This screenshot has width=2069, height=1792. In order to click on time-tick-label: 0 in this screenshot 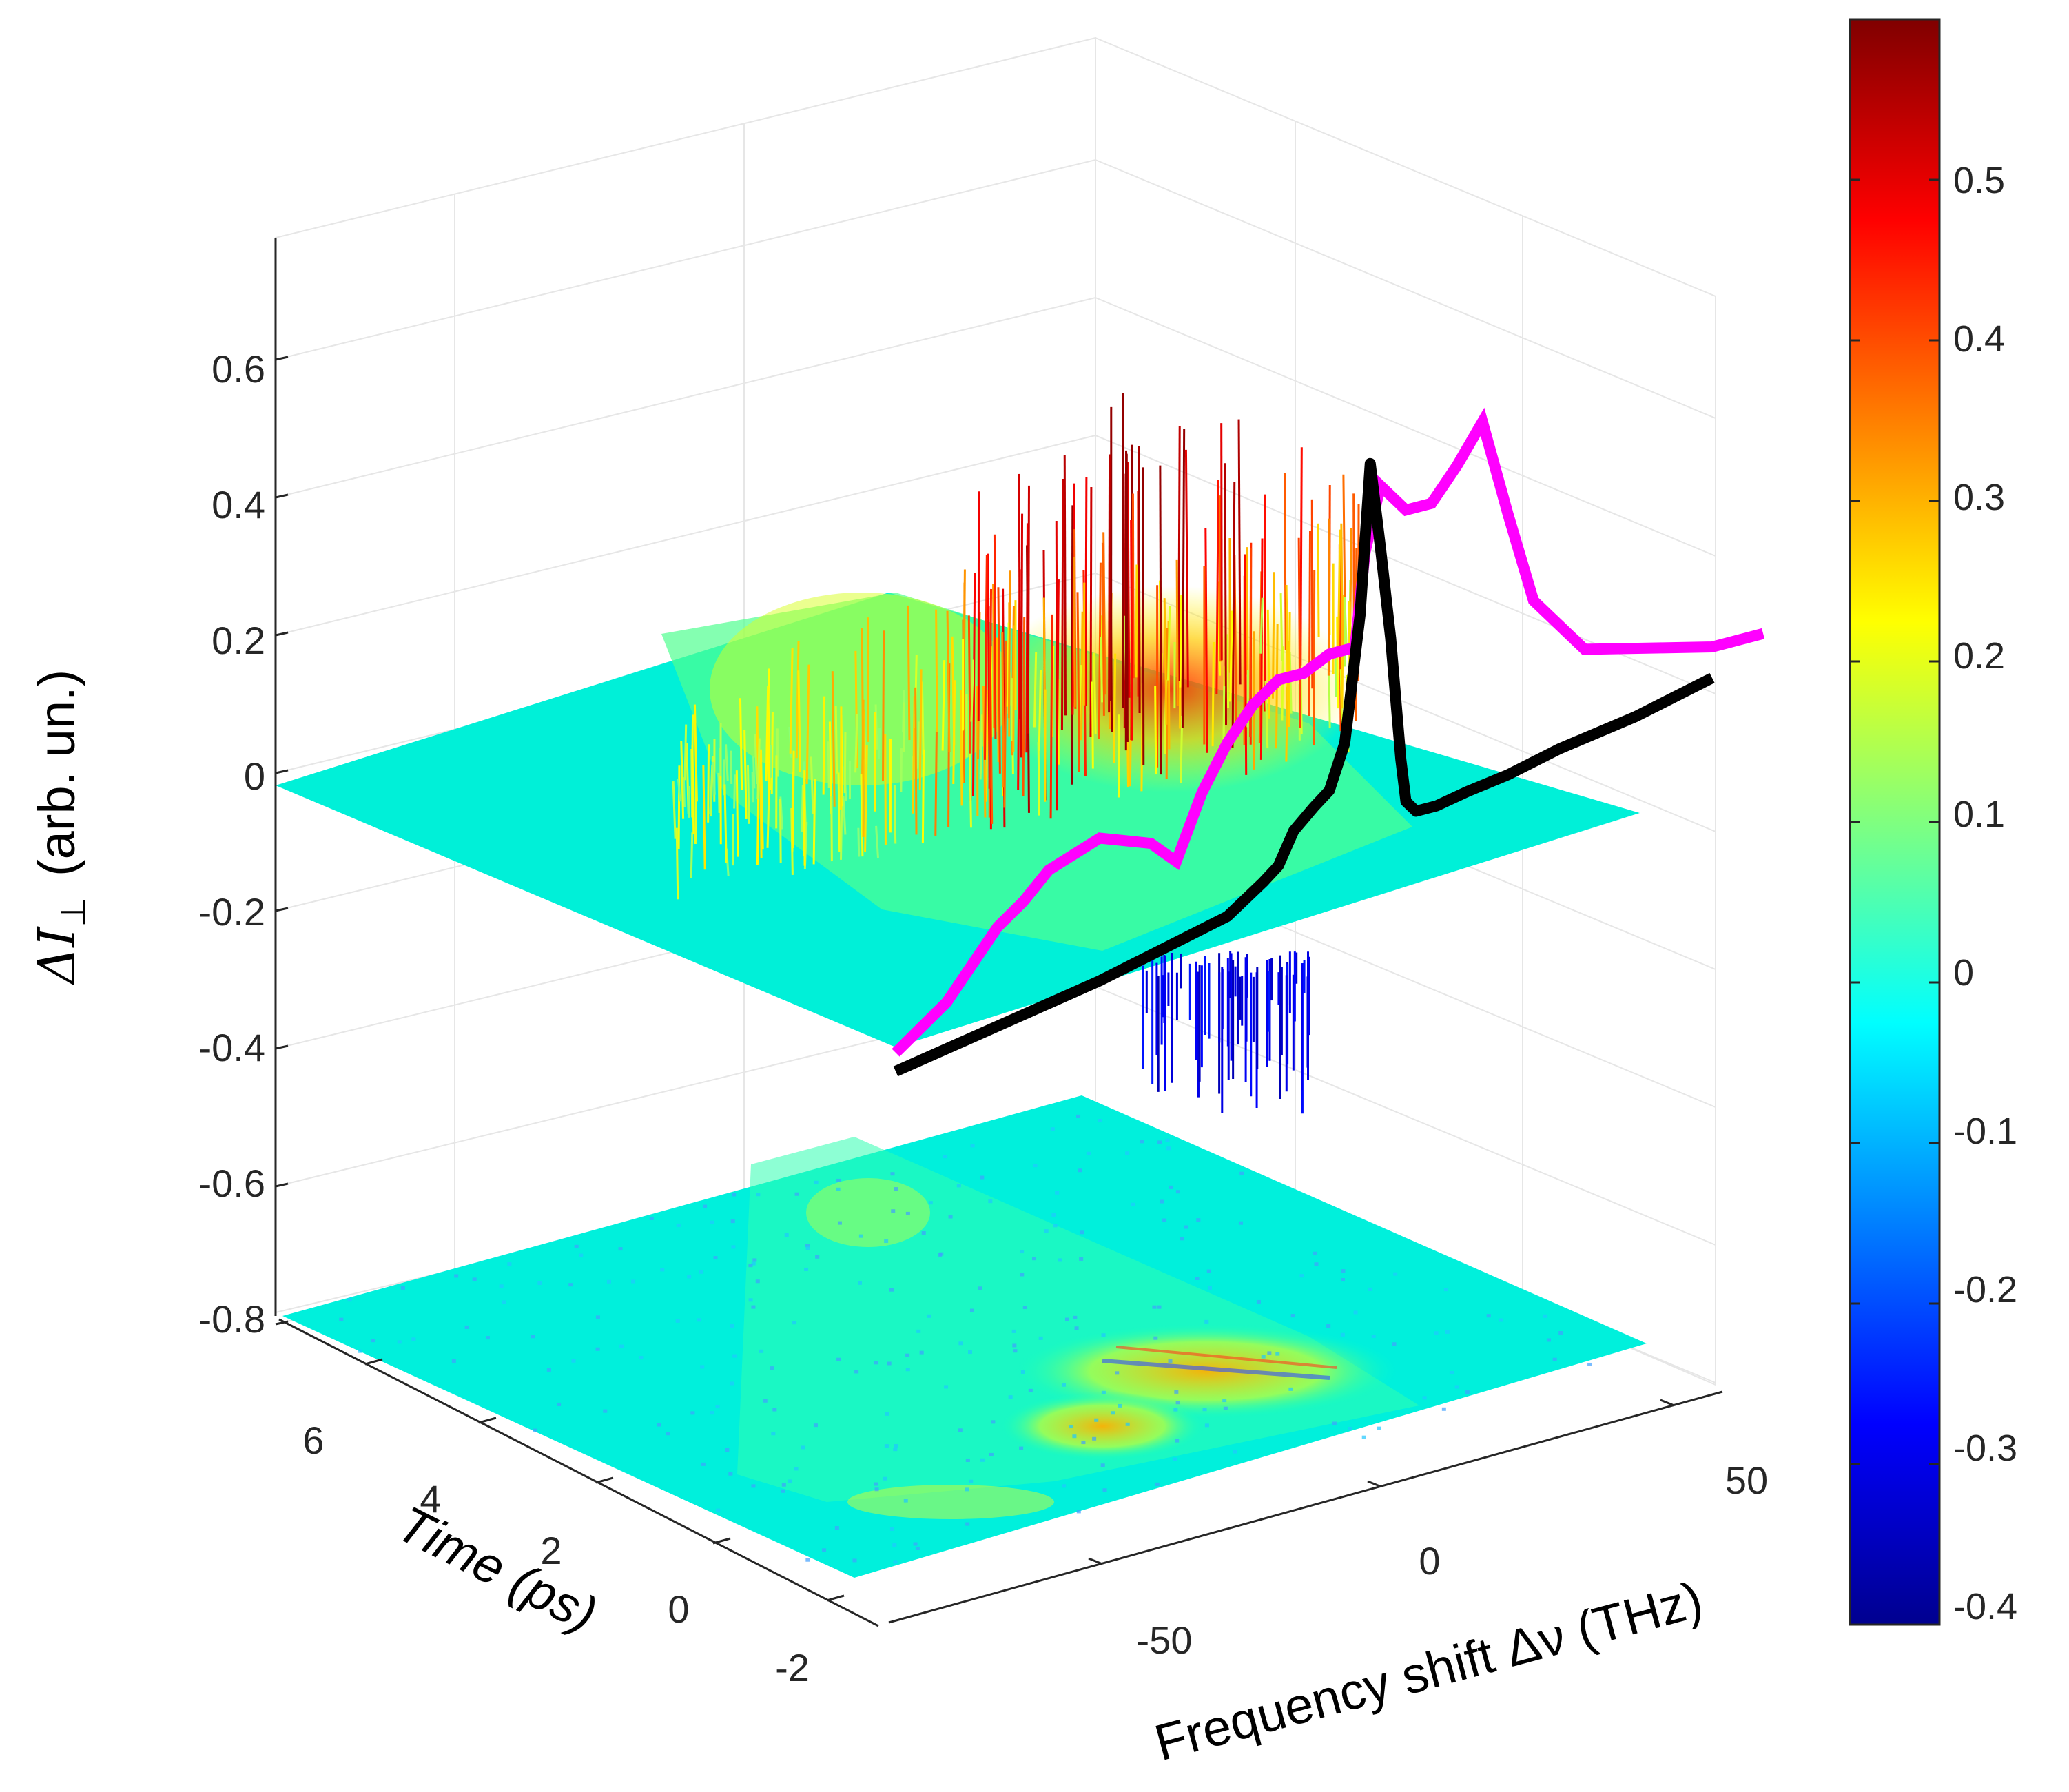, I will do `click(678, 1609)`.